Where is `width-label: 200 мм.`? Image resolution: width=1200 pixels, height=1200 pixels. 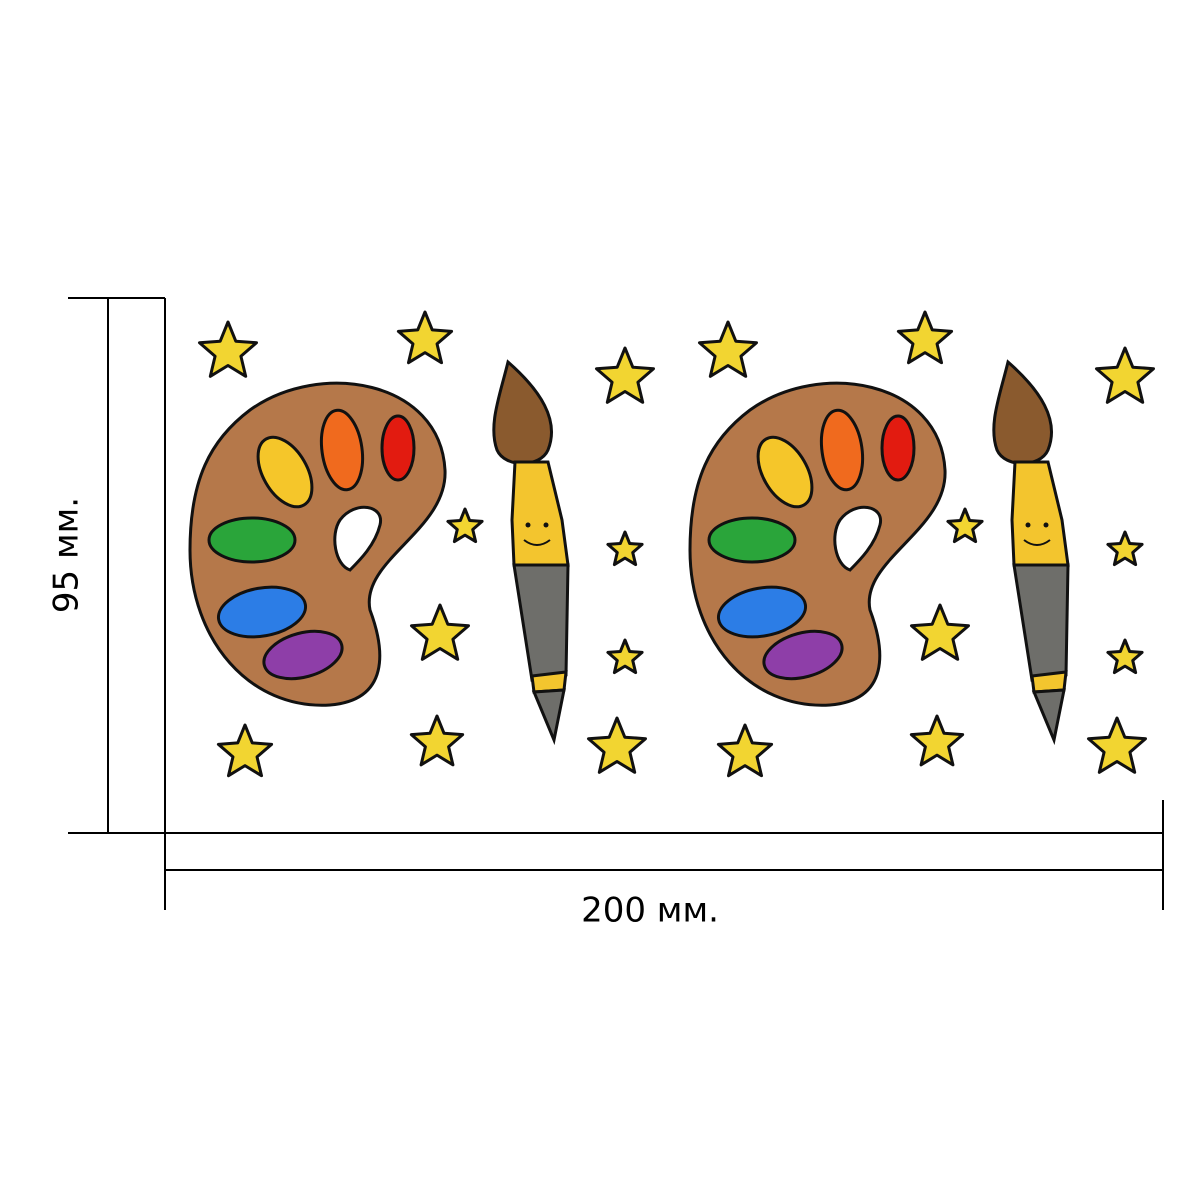
width-label: 200 мм. is located at coordinates (650, 911).